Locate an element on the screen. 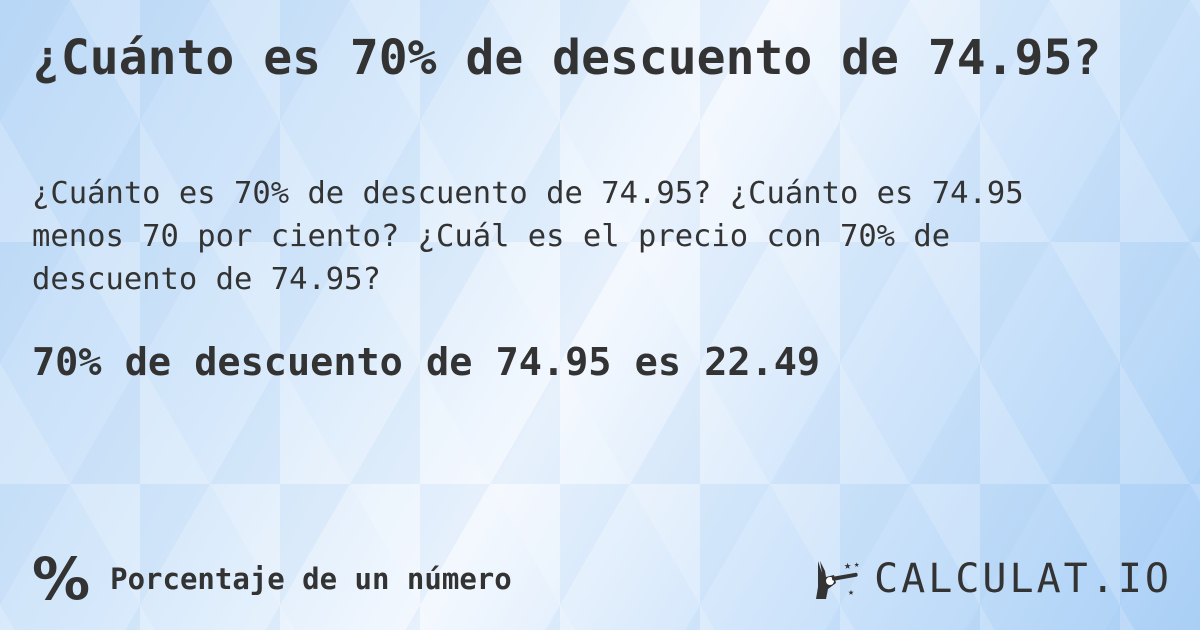  answer: 70% de descuento de 74.95 es 22.49 is located at coordinates (426, 362).